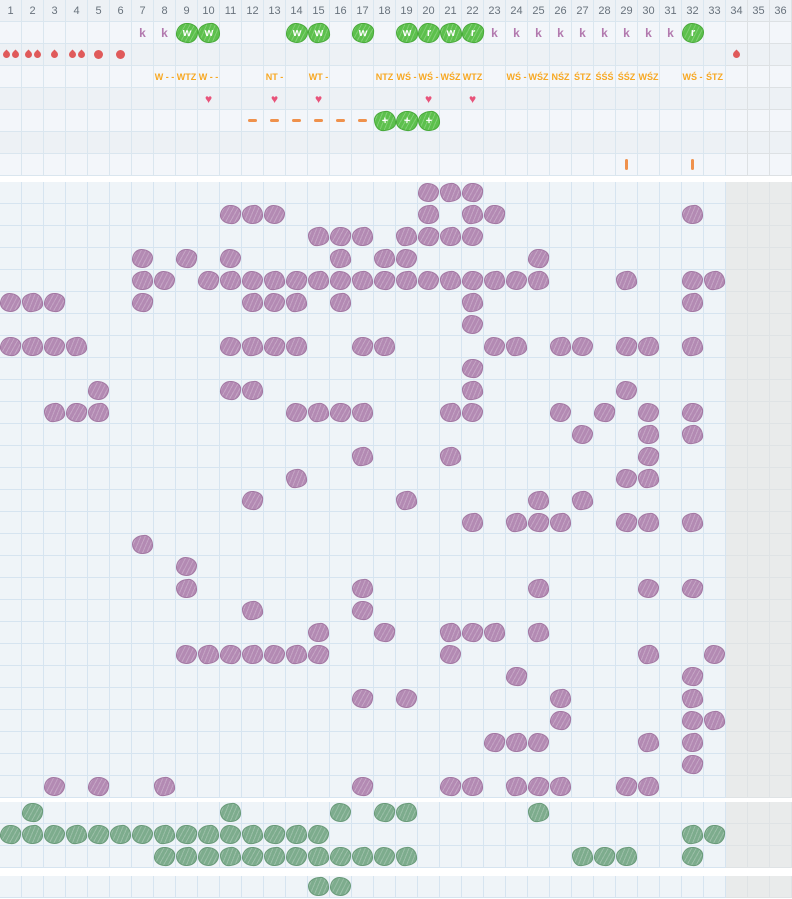 Image resolution: width=792 pixels, height=899 pixels. I want to click on sow-blob-icon: r, so click(428, 32).